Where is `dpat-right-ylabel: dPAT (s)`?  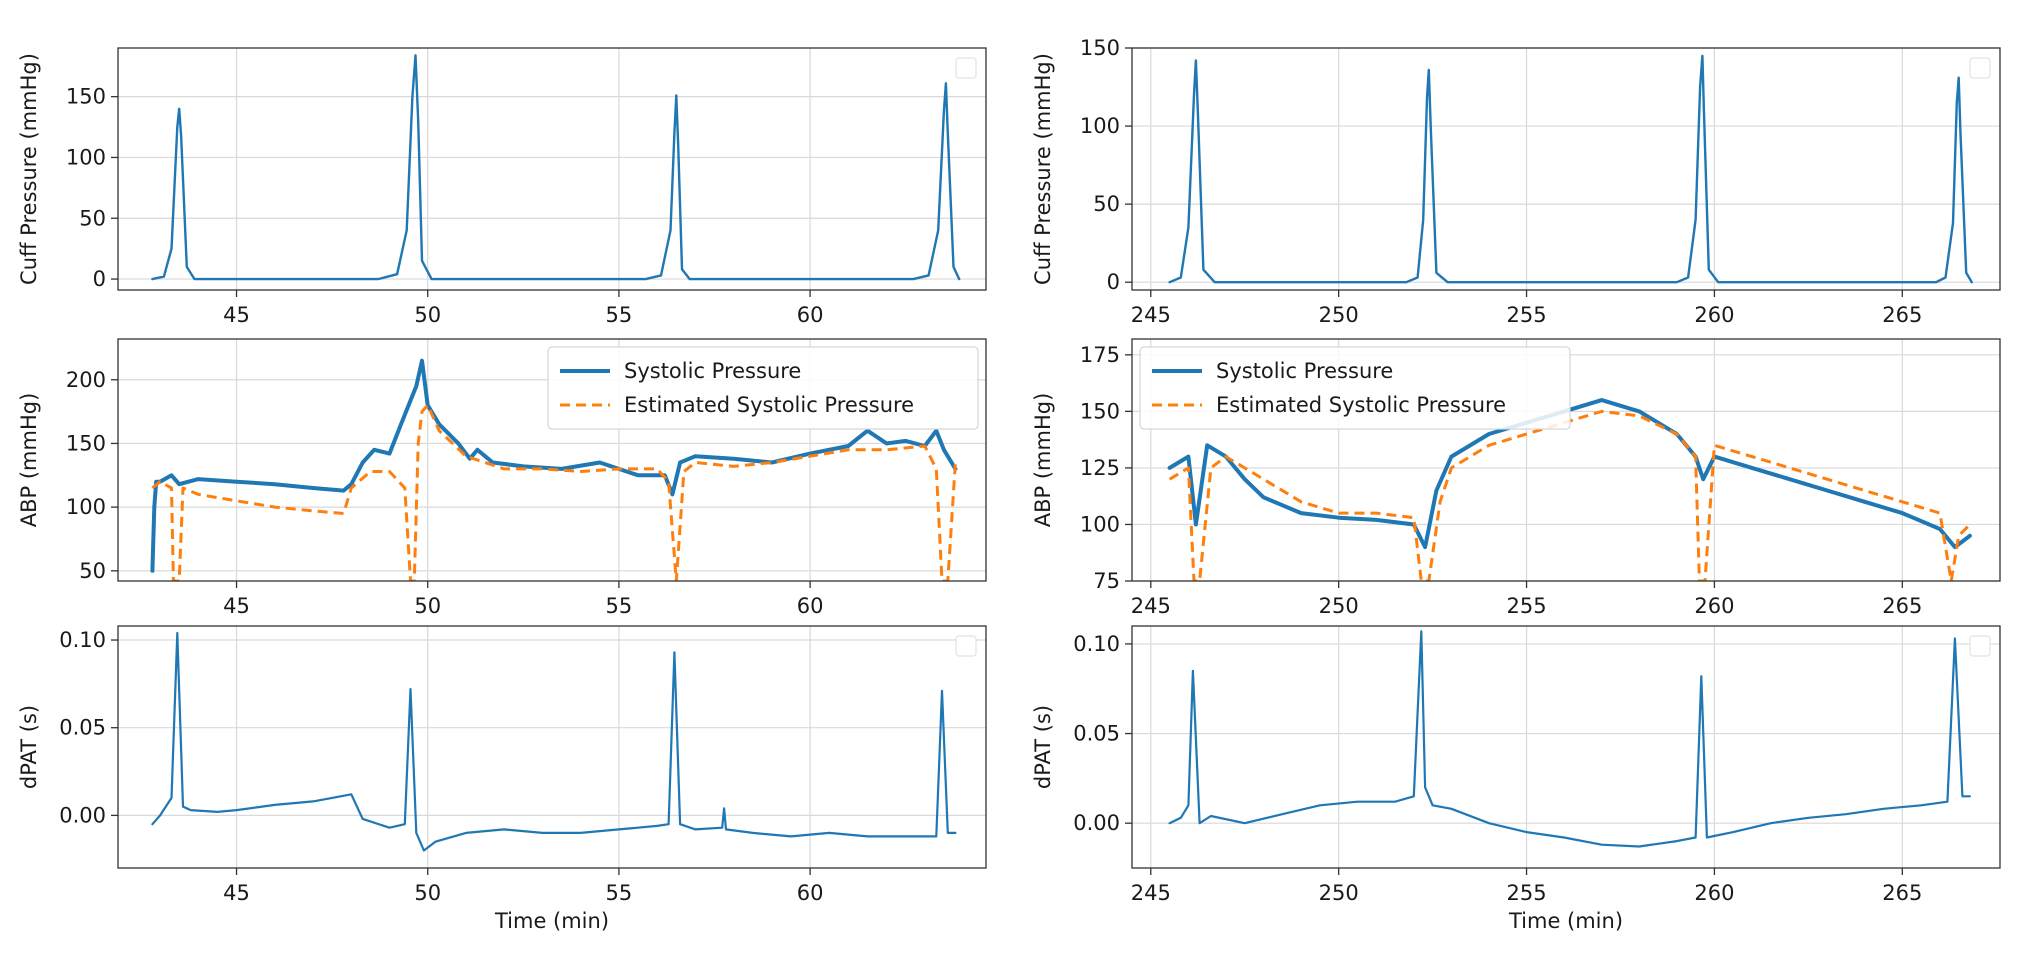
dpat-right-ylabel: dPAT (s) is located at coordinates (1043, 747).